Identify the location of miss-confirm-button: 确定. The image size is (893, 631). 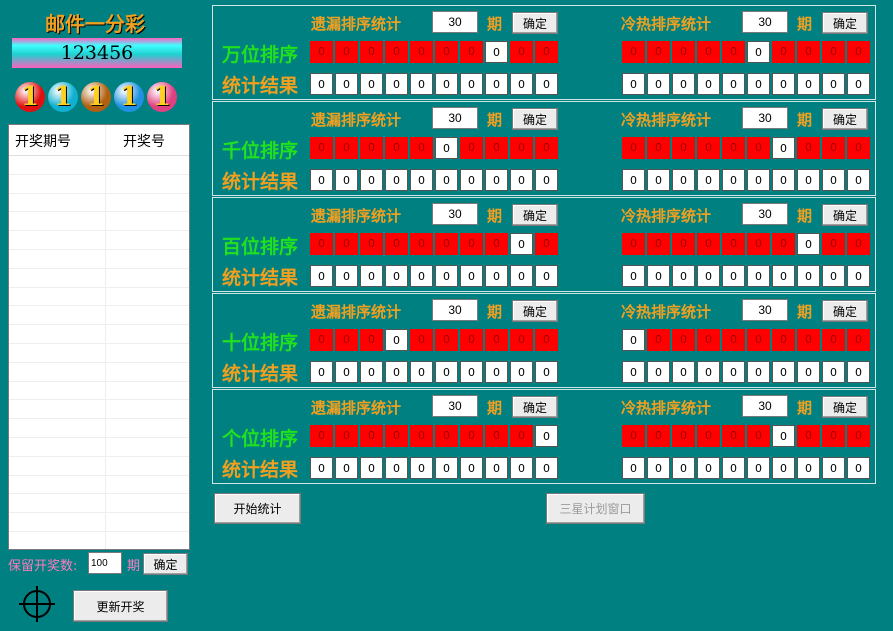
(535, 119).